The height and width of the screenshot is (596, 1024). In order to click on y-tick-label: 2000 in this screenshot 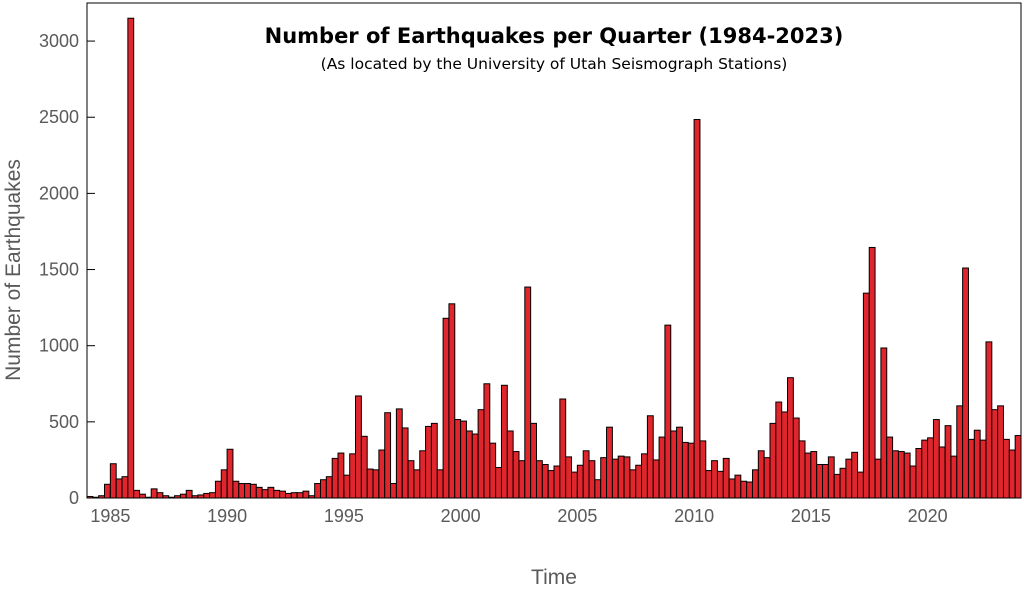, I will do `click(59, 193)`.